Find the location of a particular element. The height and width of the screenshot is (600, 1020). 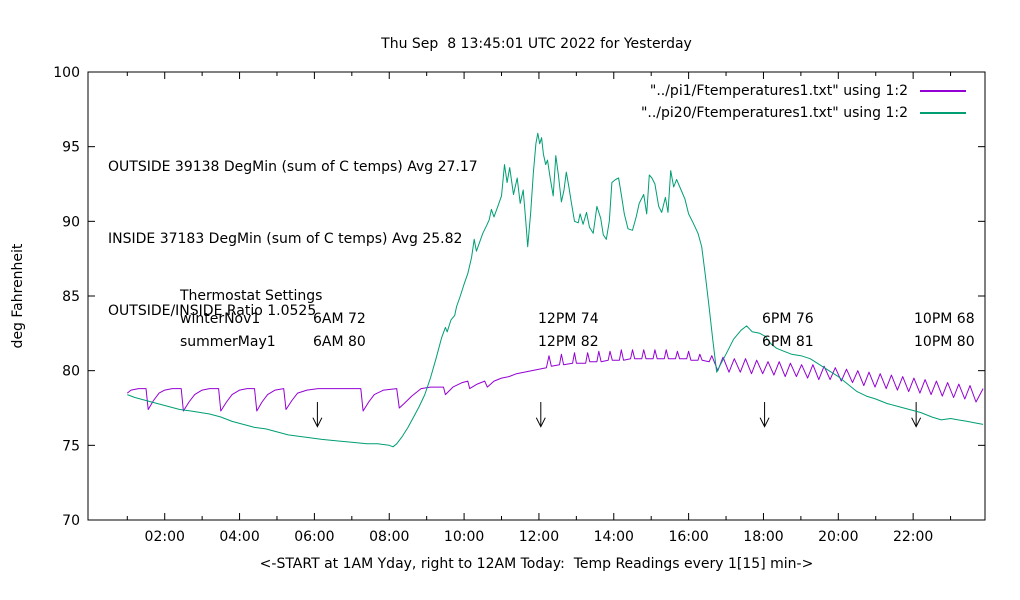

x-tick-label: 16:00 is located at coordinates (688, 537).